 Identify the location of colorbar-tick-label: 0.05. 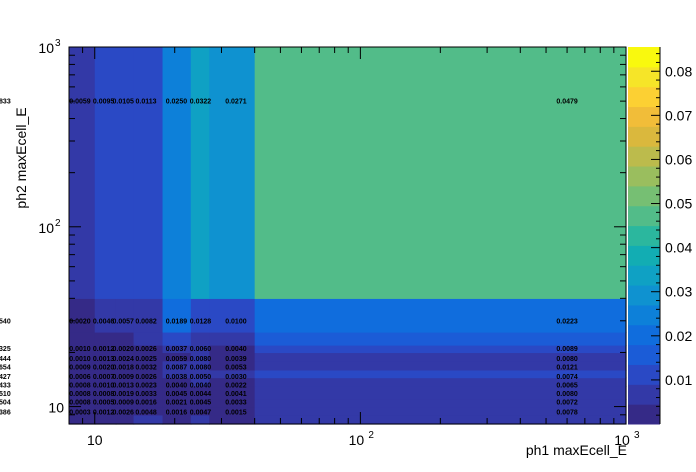
(678, 204).